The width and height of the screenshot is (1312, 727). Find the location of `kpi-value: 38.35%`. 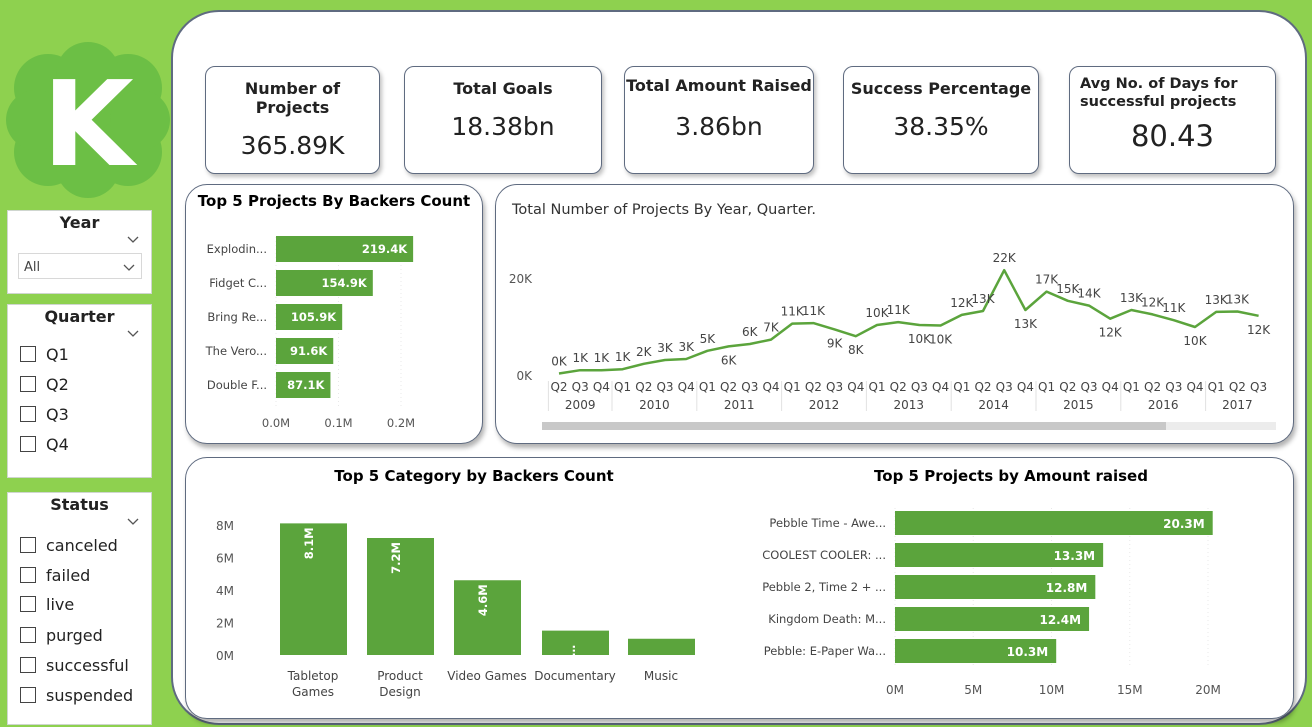

kpi-value: 38.35% is located at coordinates (941, 126).